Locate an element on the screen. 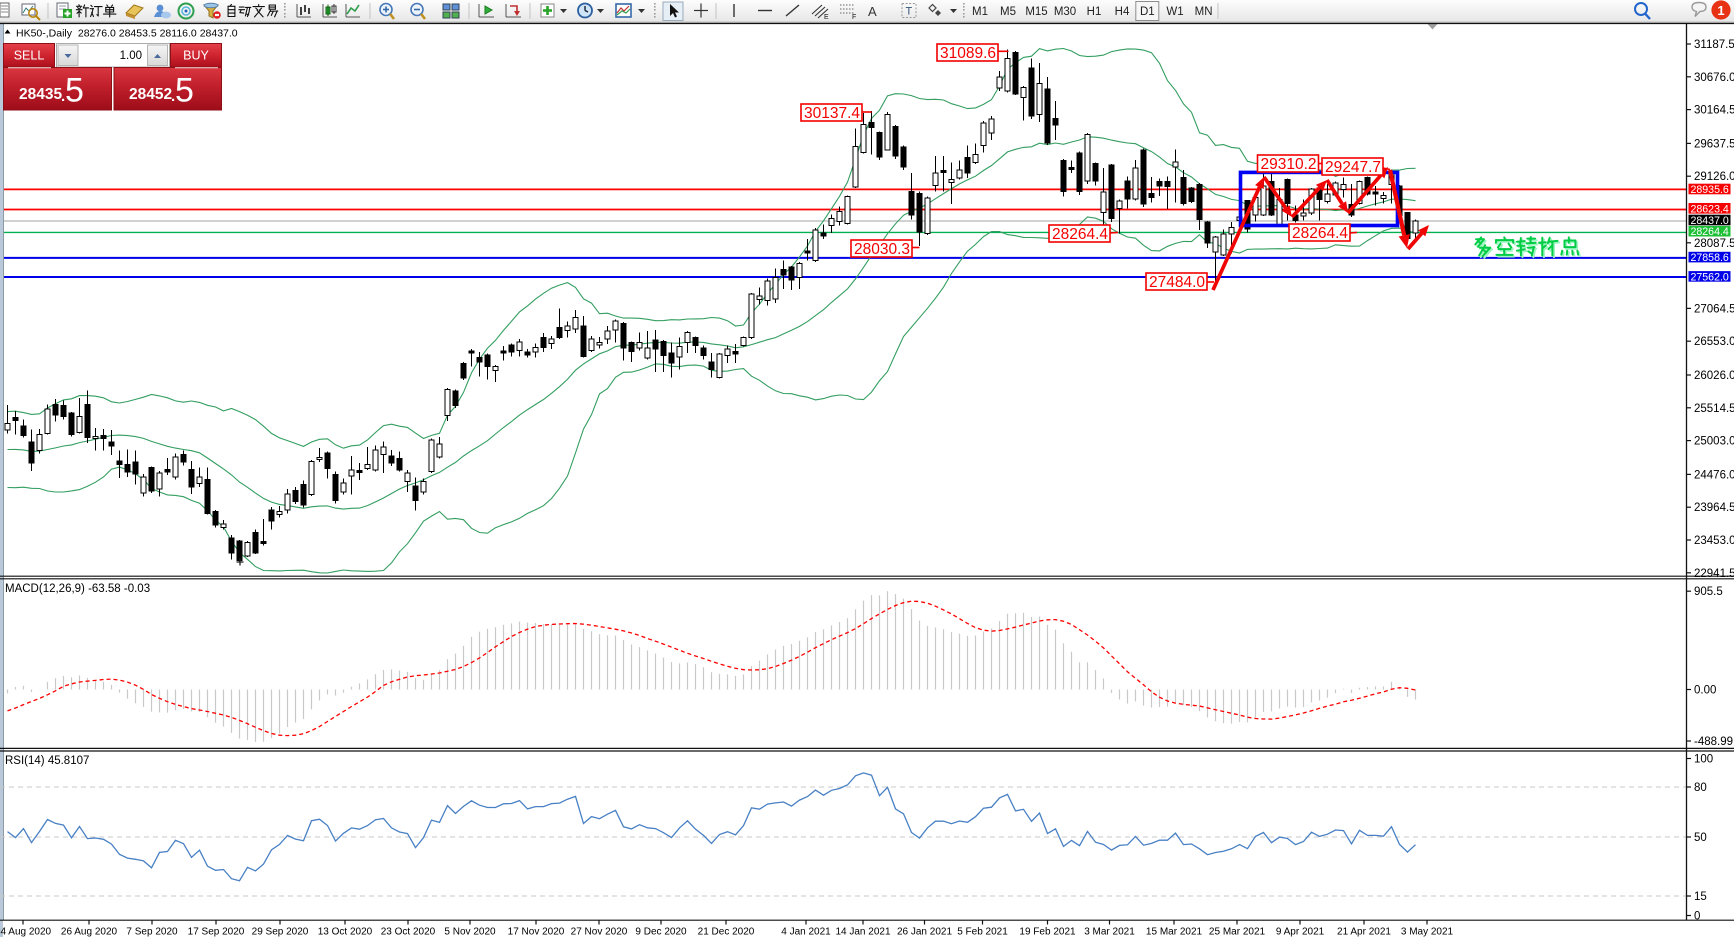  svg-text: H4 is located at coordinates (1122, 12).